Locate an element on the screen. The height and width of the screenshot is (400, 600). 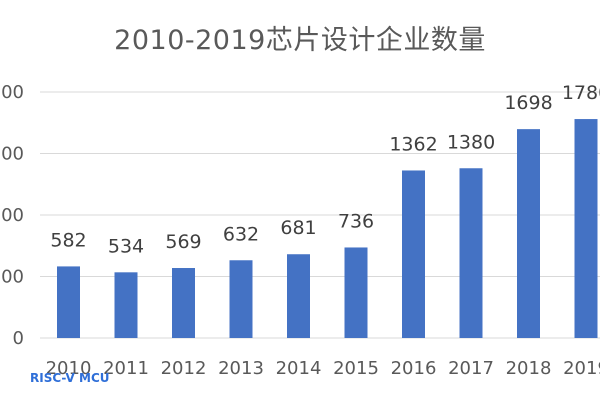
data-label: 1698 is located at coordinates (528, 103).